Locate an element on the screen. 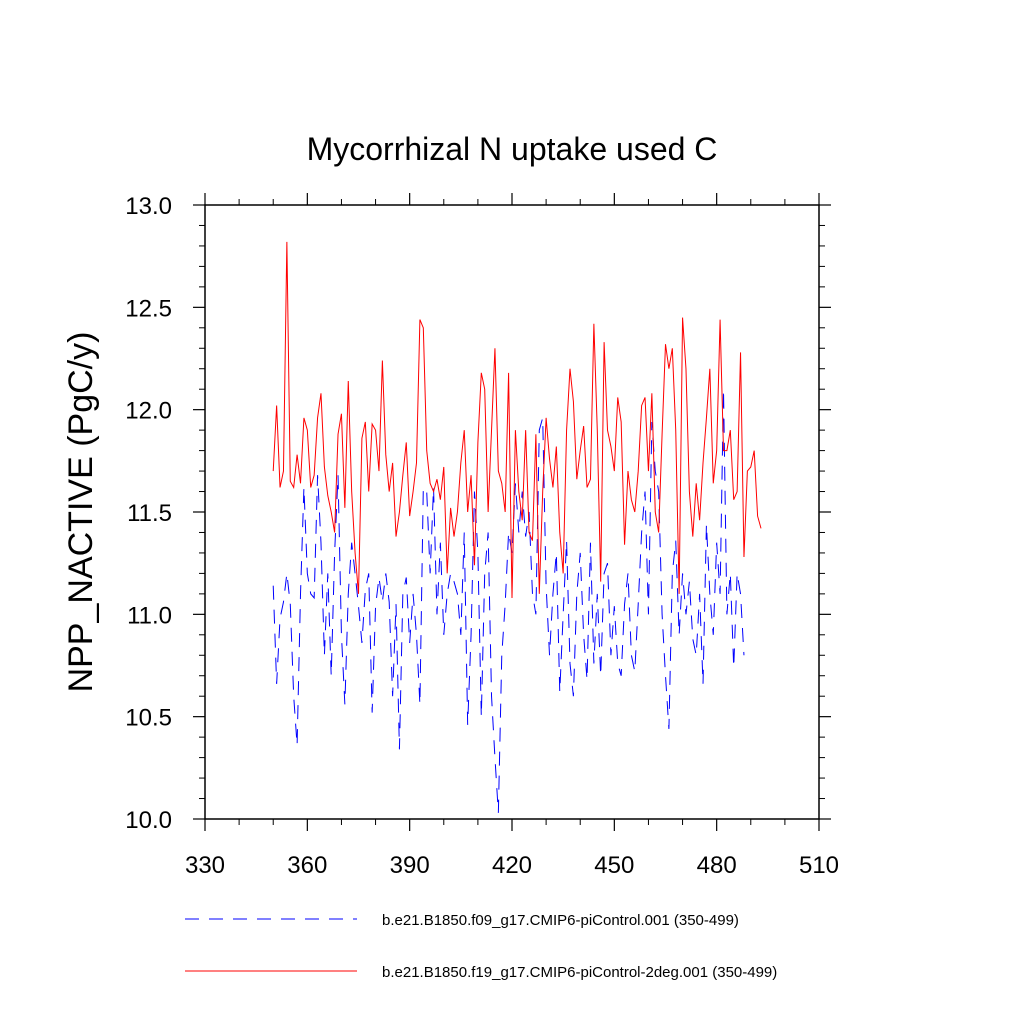 The width and height of the screenshot is (1024, 1024). y-tick-label: 12.5 is located at coordinates (148, 308).